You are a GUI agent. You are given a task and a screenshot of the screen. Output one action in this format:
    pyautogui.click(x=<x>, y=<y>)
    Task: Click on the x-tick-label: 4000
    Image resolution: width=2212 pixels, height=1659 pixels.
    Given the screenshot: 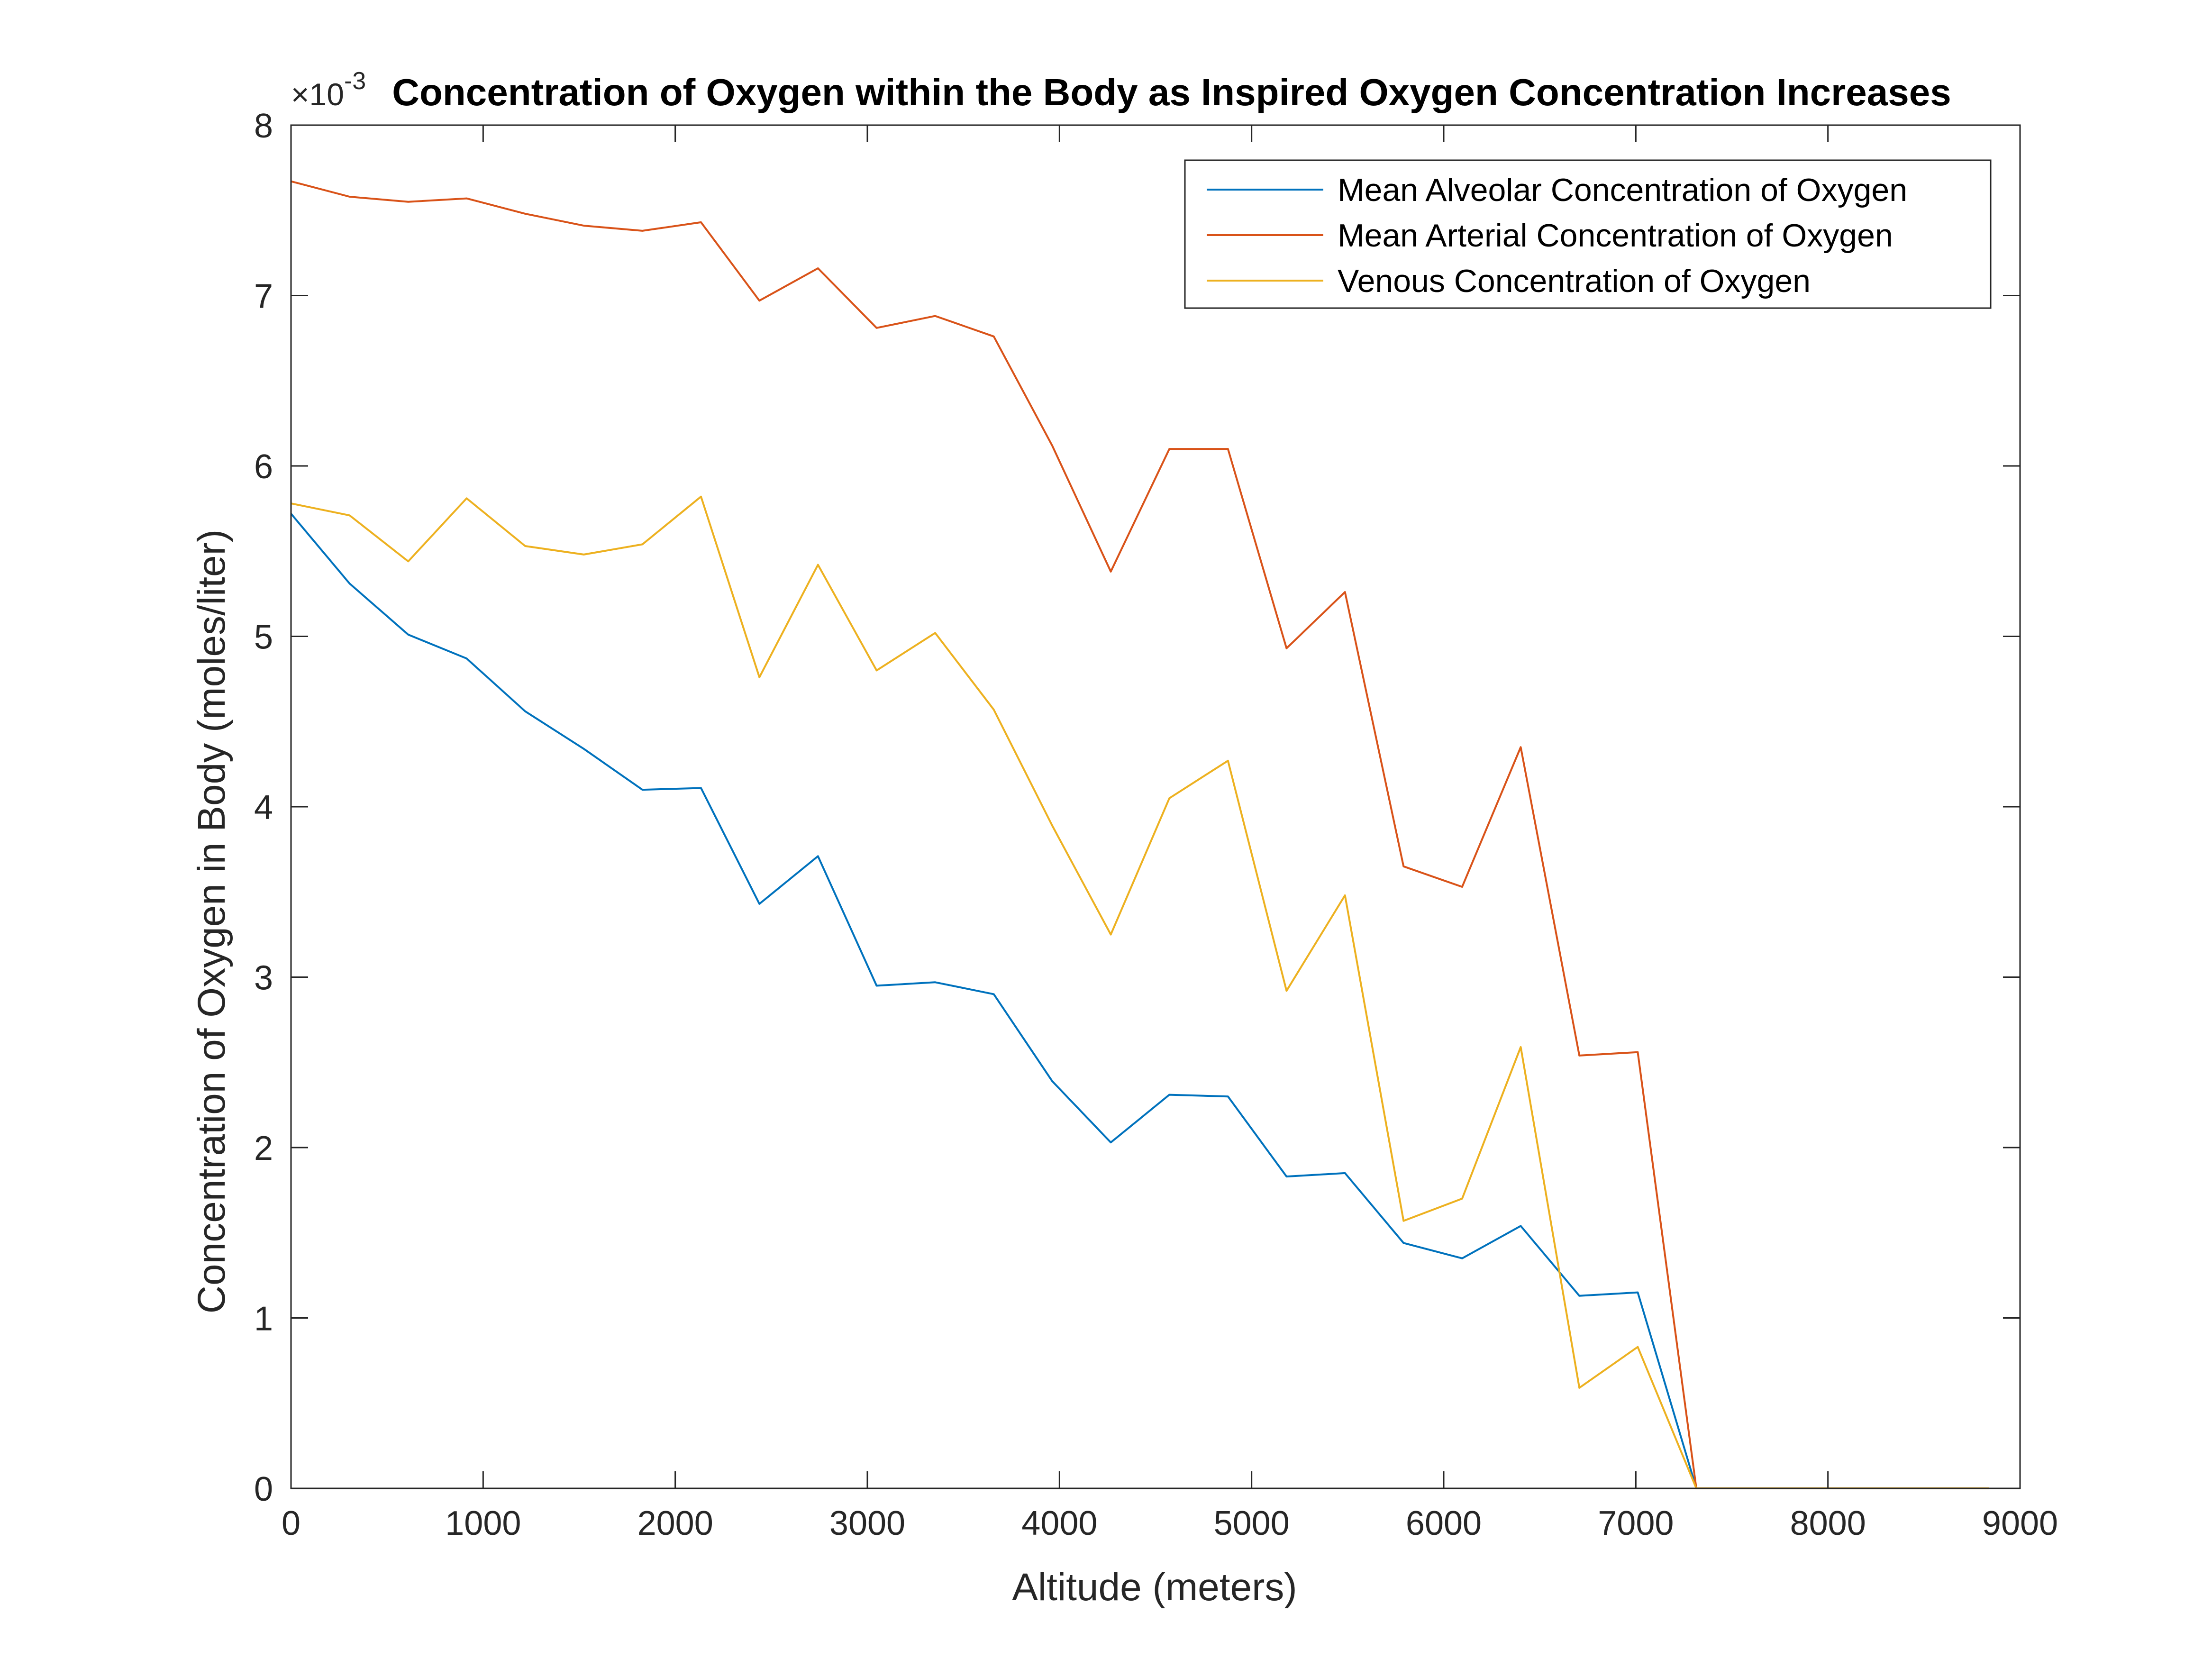 What is the action you would take?
    pyautogui.click(x=1059, y=1523)
    